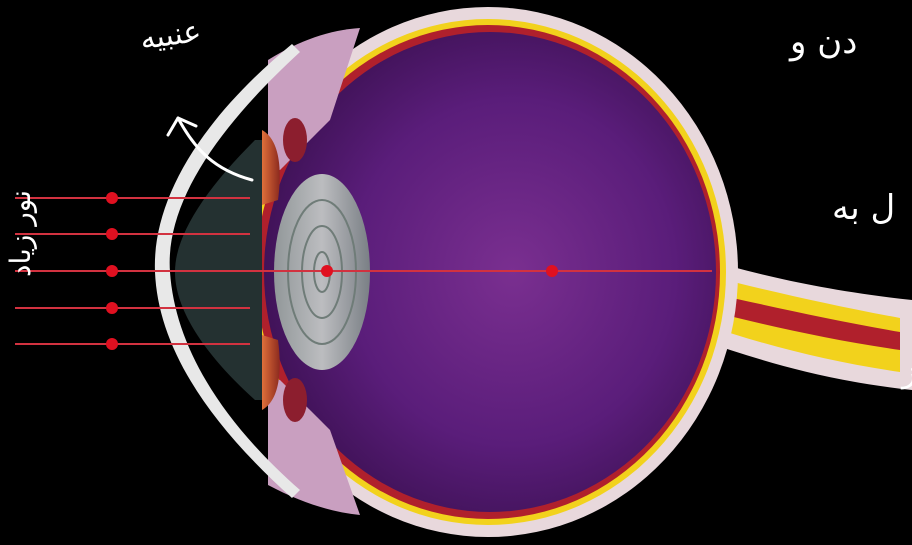 This screenshot has height=545, width=912. Describe the element at coordinates (802, 321) in the screenshot. I see `optic-nerve-vessel` at that location.